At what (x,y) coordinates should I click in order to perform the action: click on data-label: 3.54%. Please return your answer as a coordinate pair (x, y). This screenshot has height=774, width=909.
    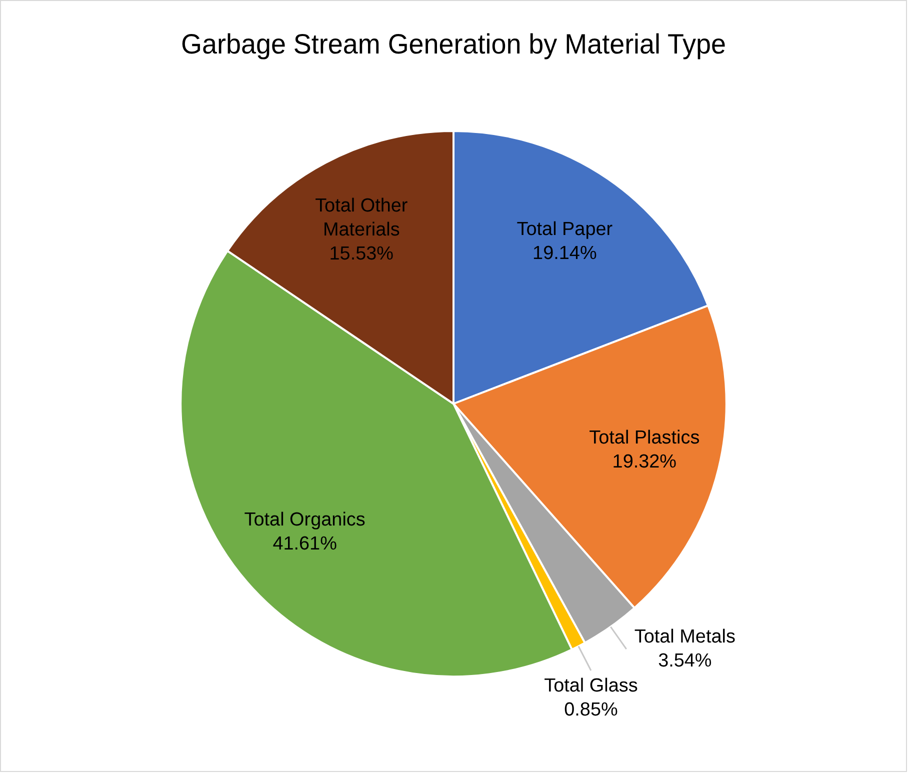
    Looking at the image, I should click on (685, 661).